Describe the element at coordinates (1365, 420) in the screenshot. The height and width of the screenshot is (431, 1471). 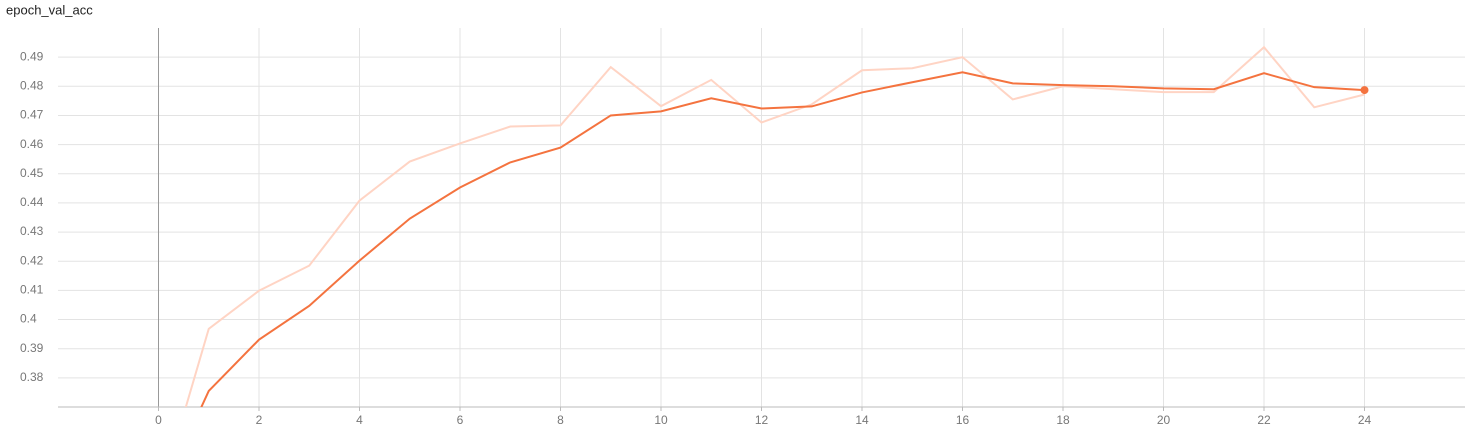
I see `x-tick-label: 24` at that location.